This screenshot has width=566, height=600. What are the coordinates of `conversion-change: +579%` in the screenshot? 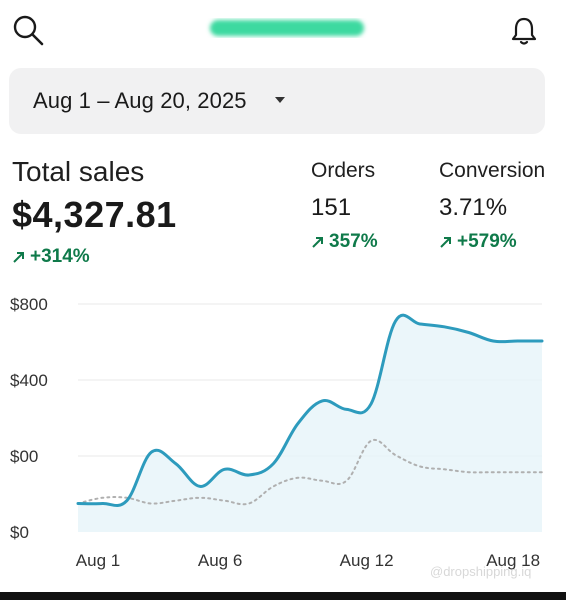 It's located at (478, 242).